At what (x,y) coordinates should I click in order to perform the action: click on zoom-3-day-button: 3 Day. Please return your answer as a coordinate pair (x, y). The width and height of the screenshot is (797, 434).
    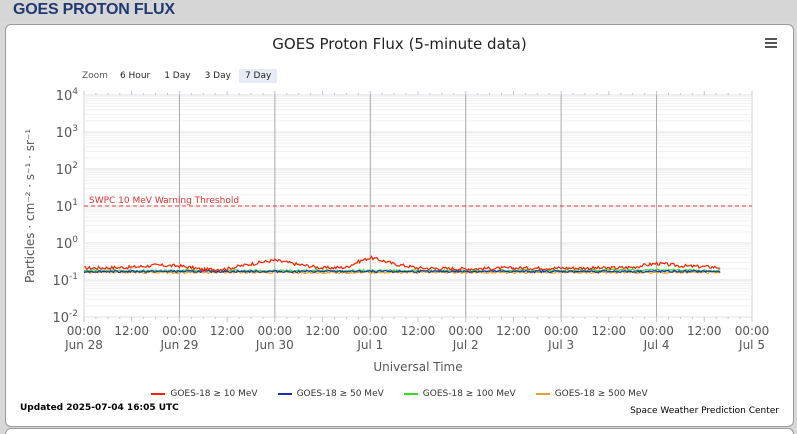
    Looking at the image, I should click on (217, 76).